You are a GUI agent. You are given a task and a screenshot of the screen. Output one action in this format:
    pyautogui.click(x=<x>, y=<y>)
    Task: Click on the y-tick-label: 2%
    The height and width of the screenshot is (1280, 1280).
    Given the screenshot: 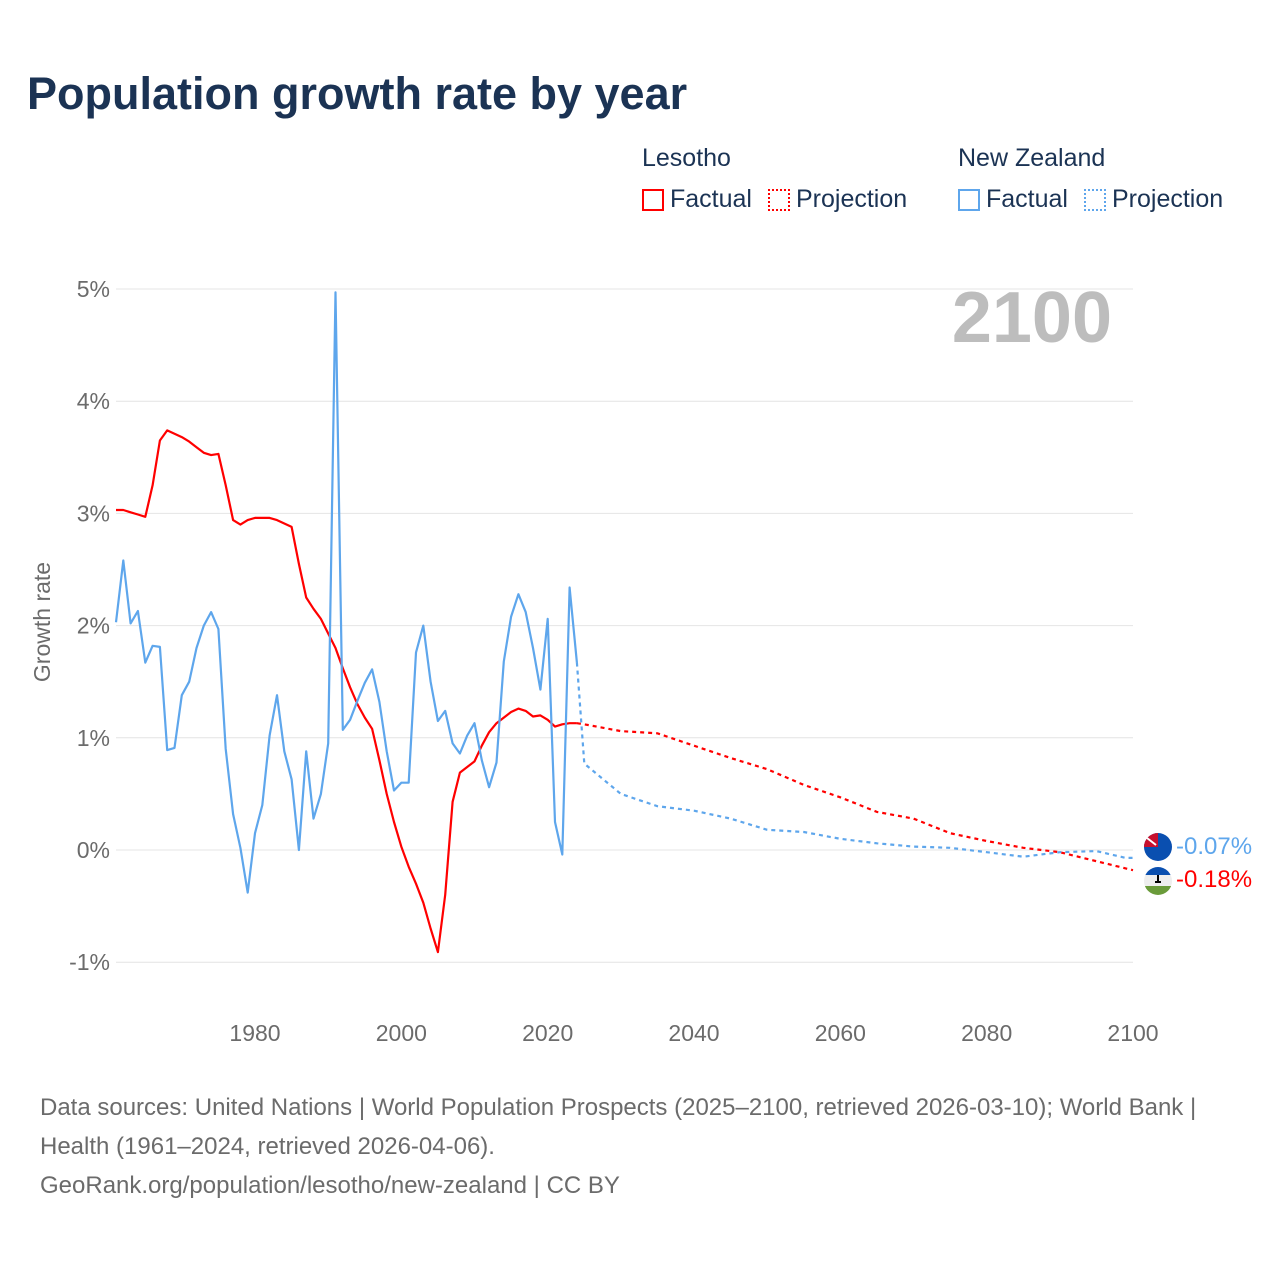 What is the action you would take?
    pyautogui.click(x=93, y=626)
    